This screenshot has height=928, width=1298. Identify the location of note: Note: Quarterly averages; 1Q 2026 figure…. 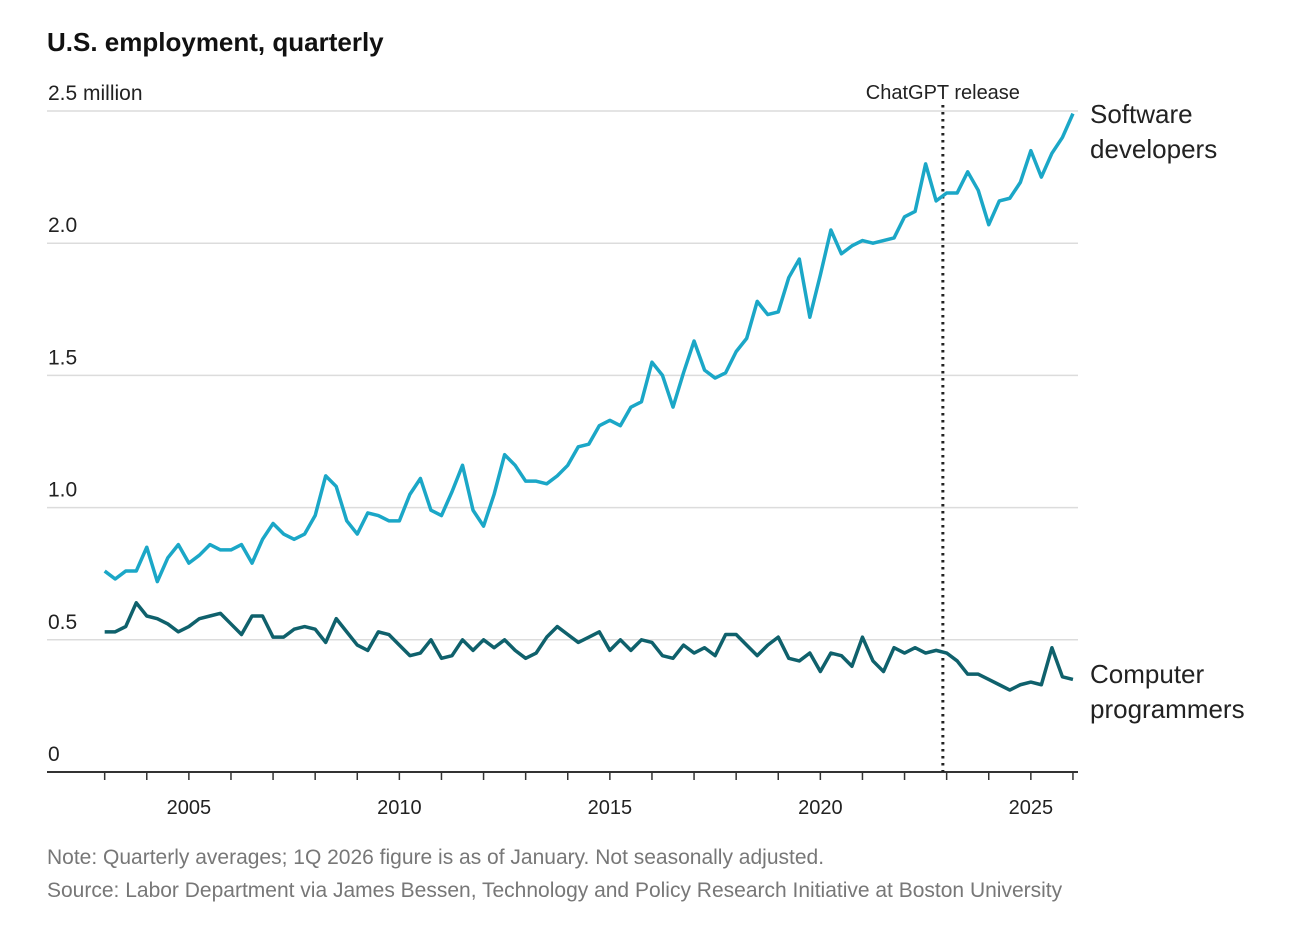
(435, 857).